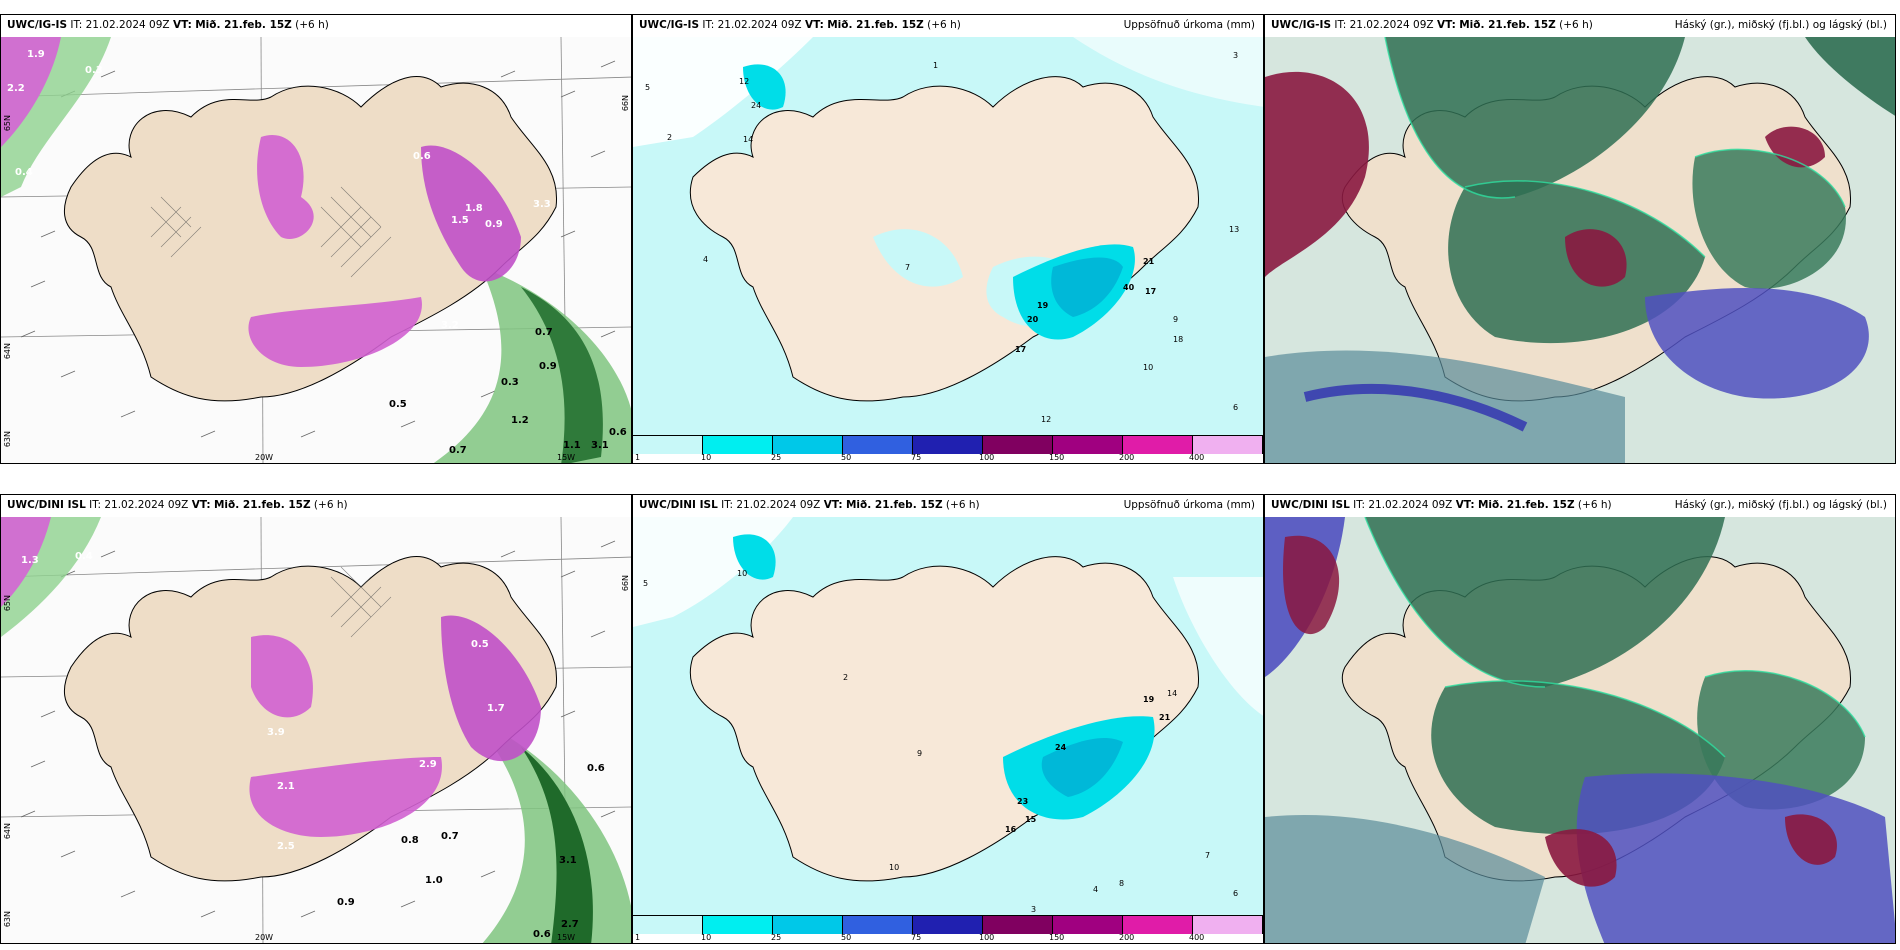  I want to click on wind-value-label: 2.2, so click(16, 88).